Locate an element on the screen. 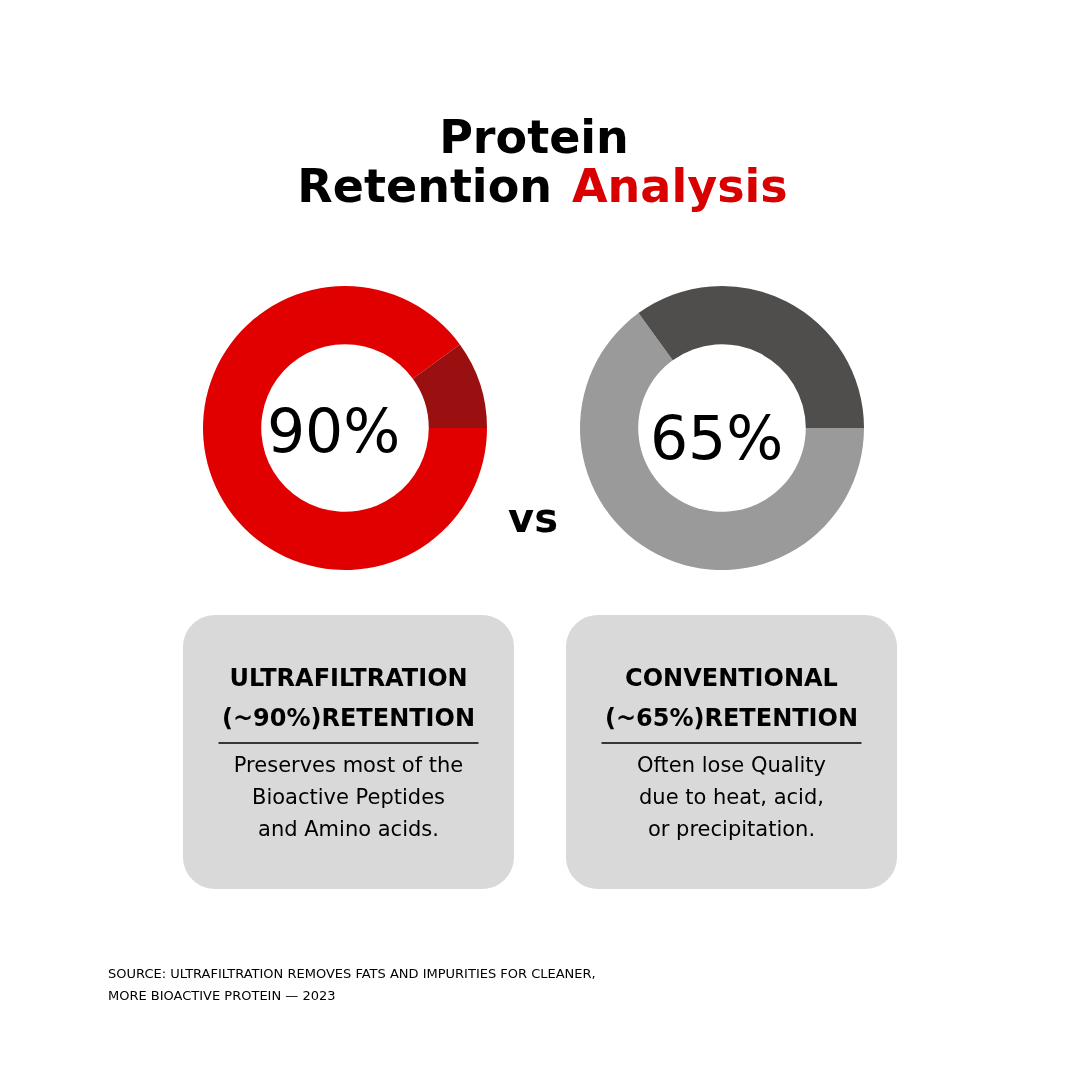 Image resolution: width=1080 pixels, height=1080 pixels. text: vs is located at coordinates (533, 518).